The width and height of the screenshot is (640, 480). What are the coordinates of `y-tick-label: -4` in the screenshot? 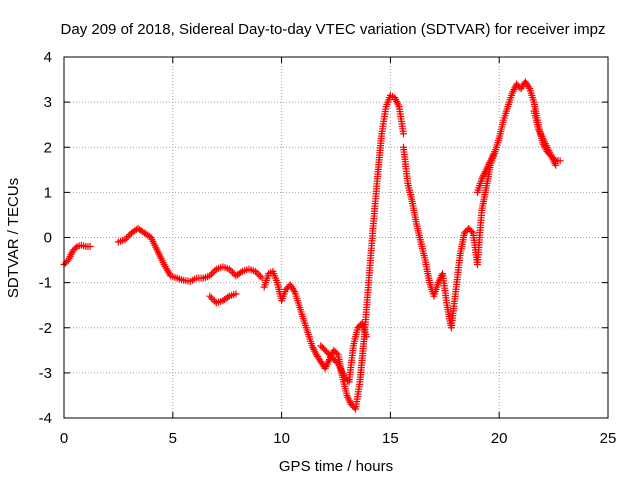 It's located at (45, 418).